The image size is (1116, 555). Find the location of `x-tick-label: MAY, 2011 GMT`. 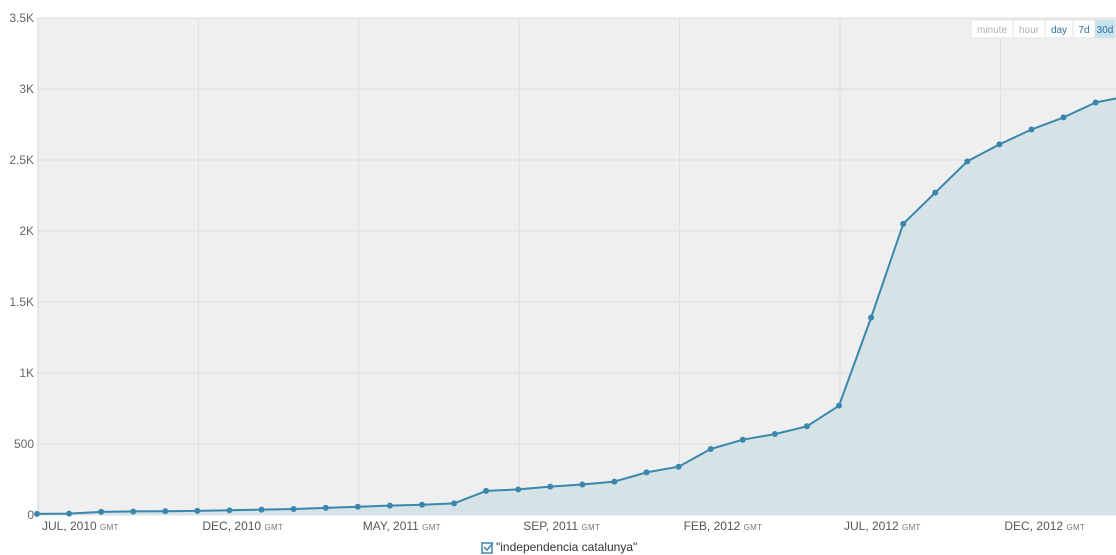

x-tick-label: MAY, 2011 GMT is located at coordinates (402, 526).